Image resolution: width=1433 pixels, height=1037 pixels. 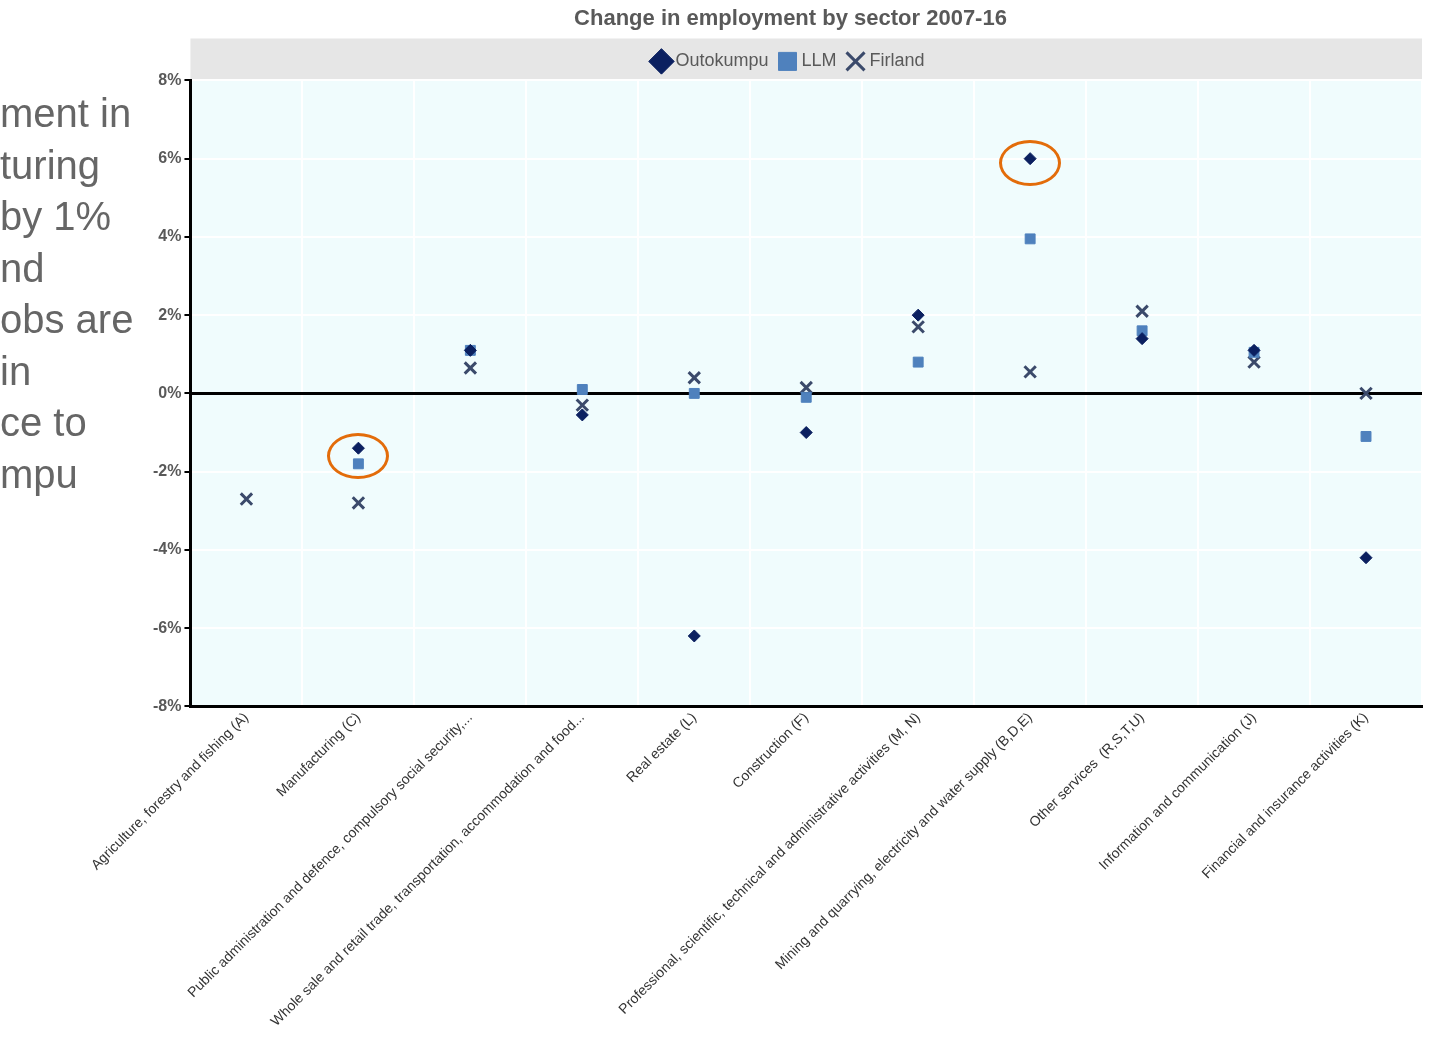 I want to click on y-tick-label: 8%, so click(x=170, y=79).